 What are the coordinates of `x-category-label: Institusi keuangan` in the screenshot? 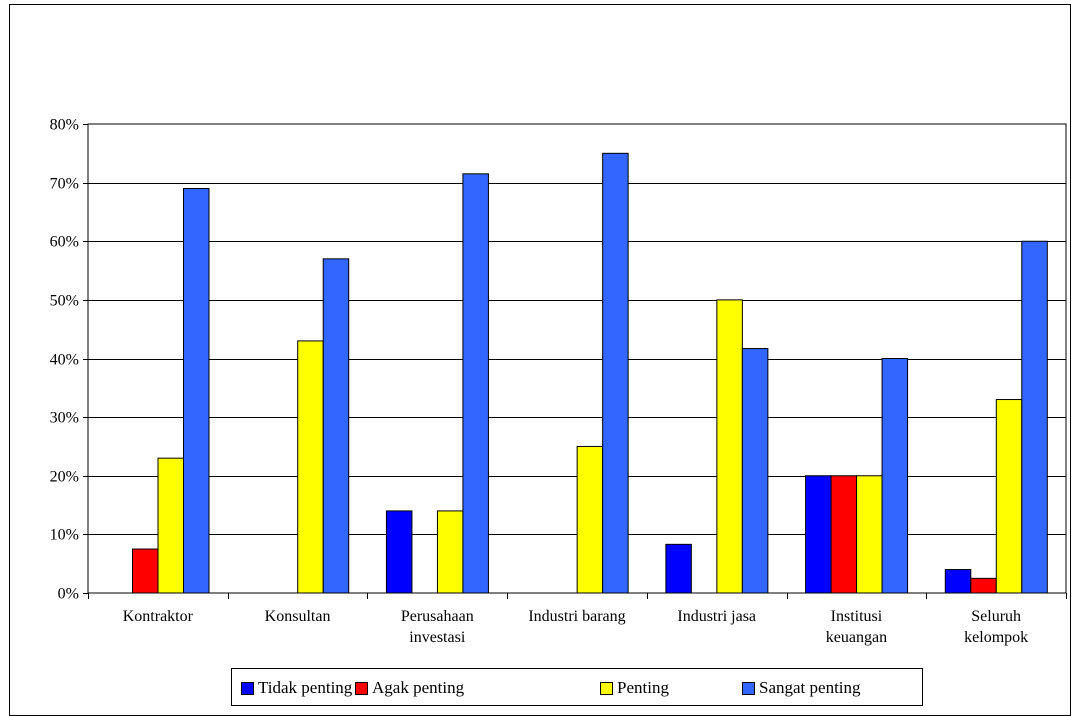 It's located at (856, 627).